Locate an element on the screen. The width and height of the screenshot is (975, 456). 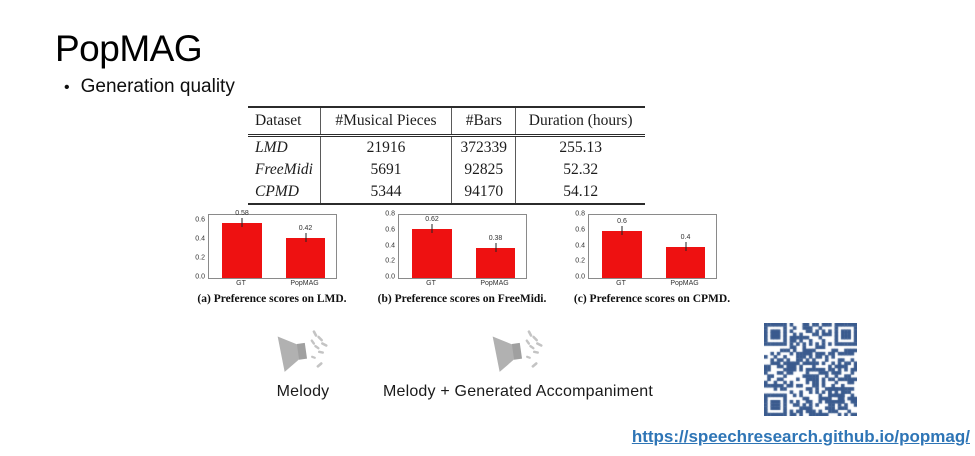
chart-caption: (c) Preference scores on CPMD. is located at coordinates (652, 299).